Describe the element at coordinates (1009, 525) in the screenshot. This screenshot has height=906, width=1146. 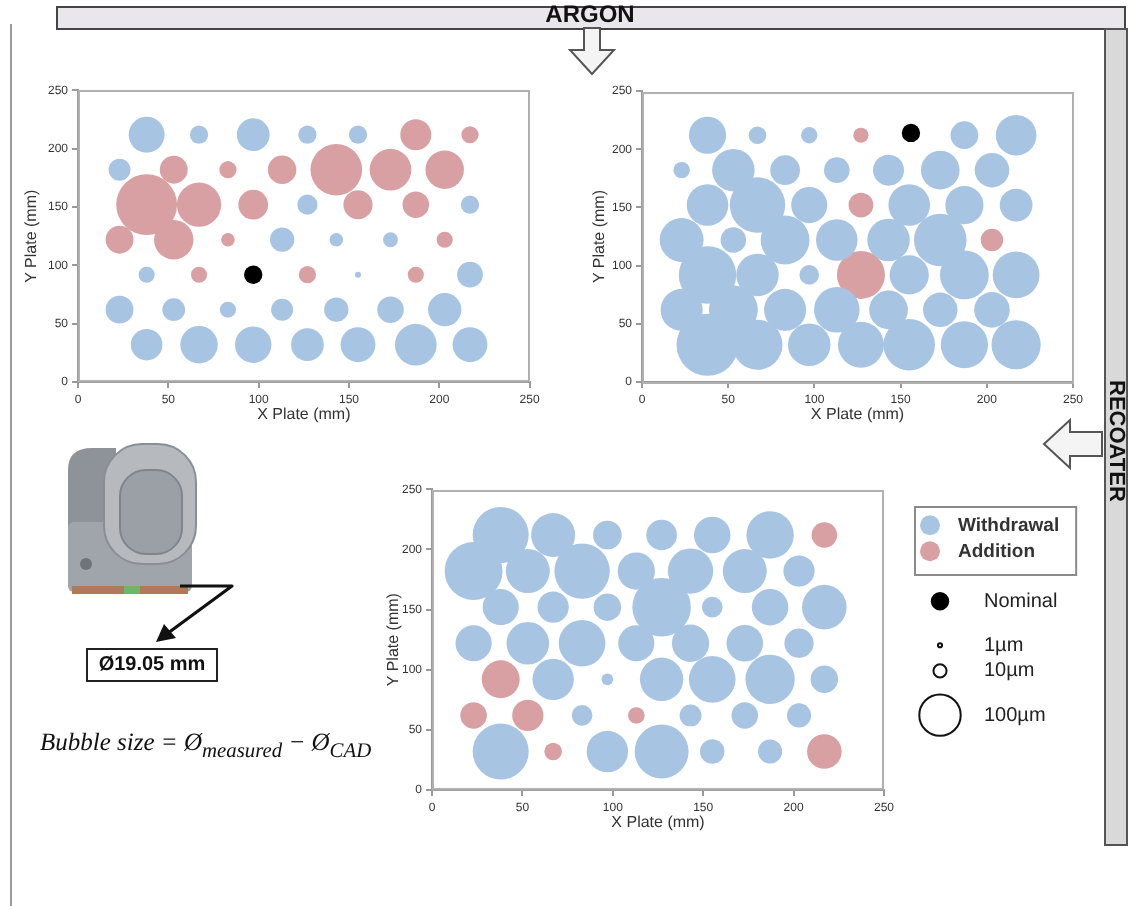
I see `legend-label: Withdrawal` at that location.